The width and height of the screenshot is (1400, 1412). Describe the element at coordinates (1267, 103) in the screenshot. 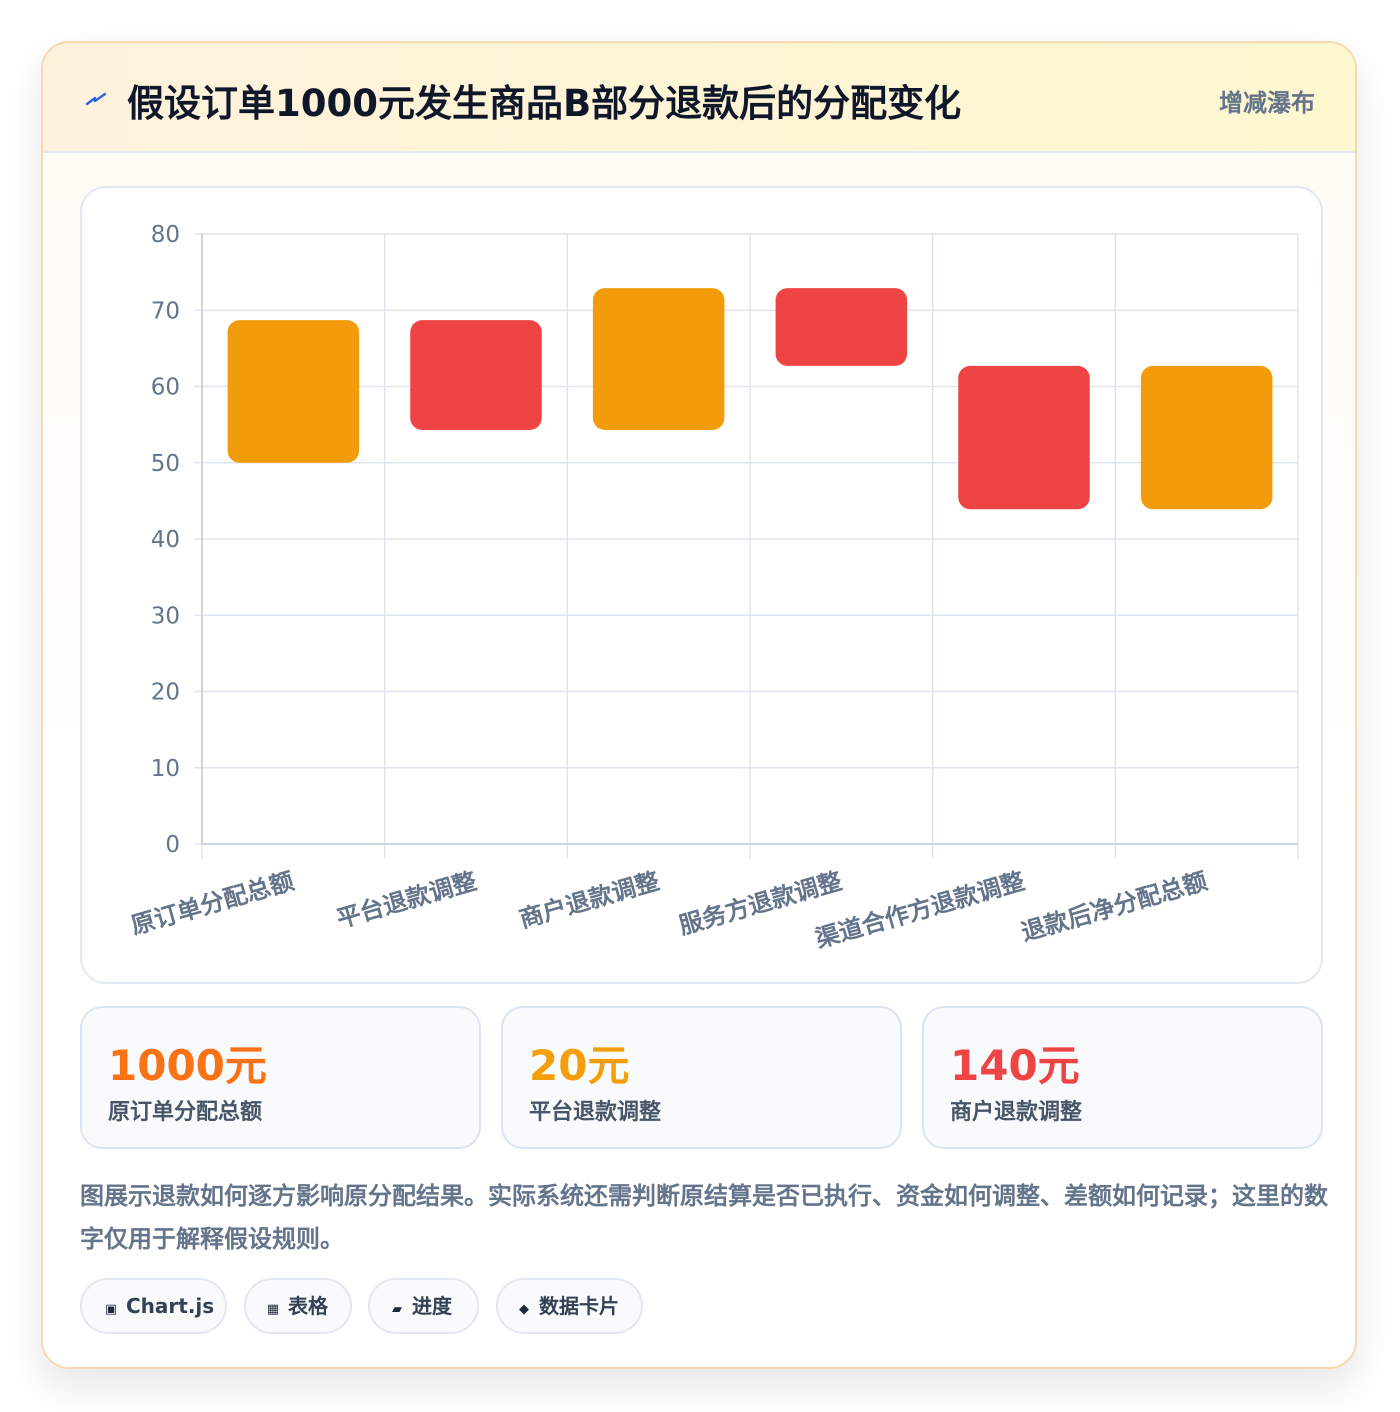

I see `chart-type-tag: 增减瀑布` at that location.